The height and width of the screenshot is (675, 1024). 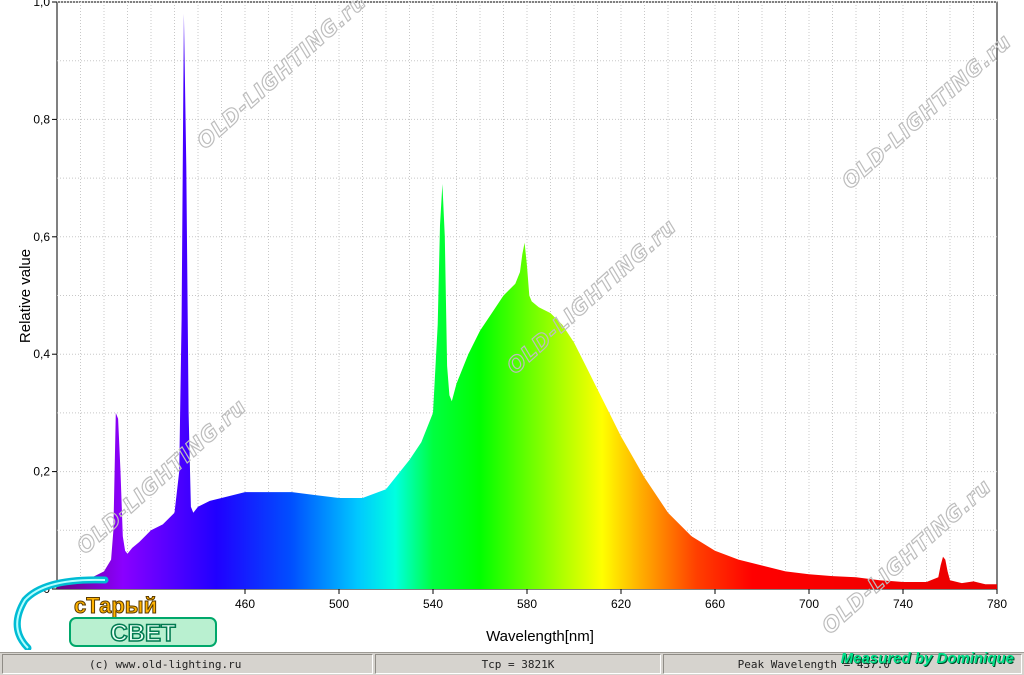 I want to click on logo-line2: СВЕТ, so click(x=143, y=633).